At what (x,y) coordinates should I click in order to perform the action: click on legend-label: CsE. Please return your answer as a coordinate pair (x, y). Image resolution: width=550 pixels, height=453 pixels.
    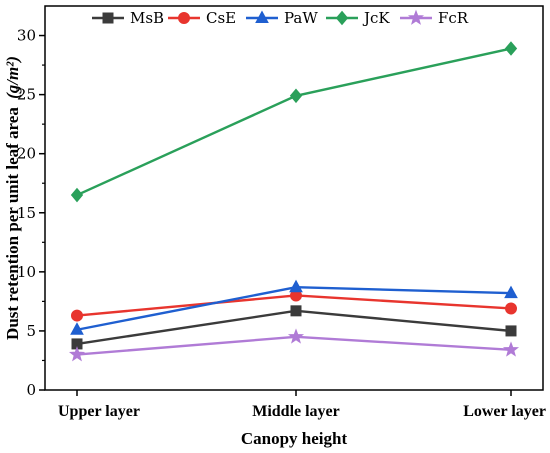
    Looking at the image, I should click on (221, 18).